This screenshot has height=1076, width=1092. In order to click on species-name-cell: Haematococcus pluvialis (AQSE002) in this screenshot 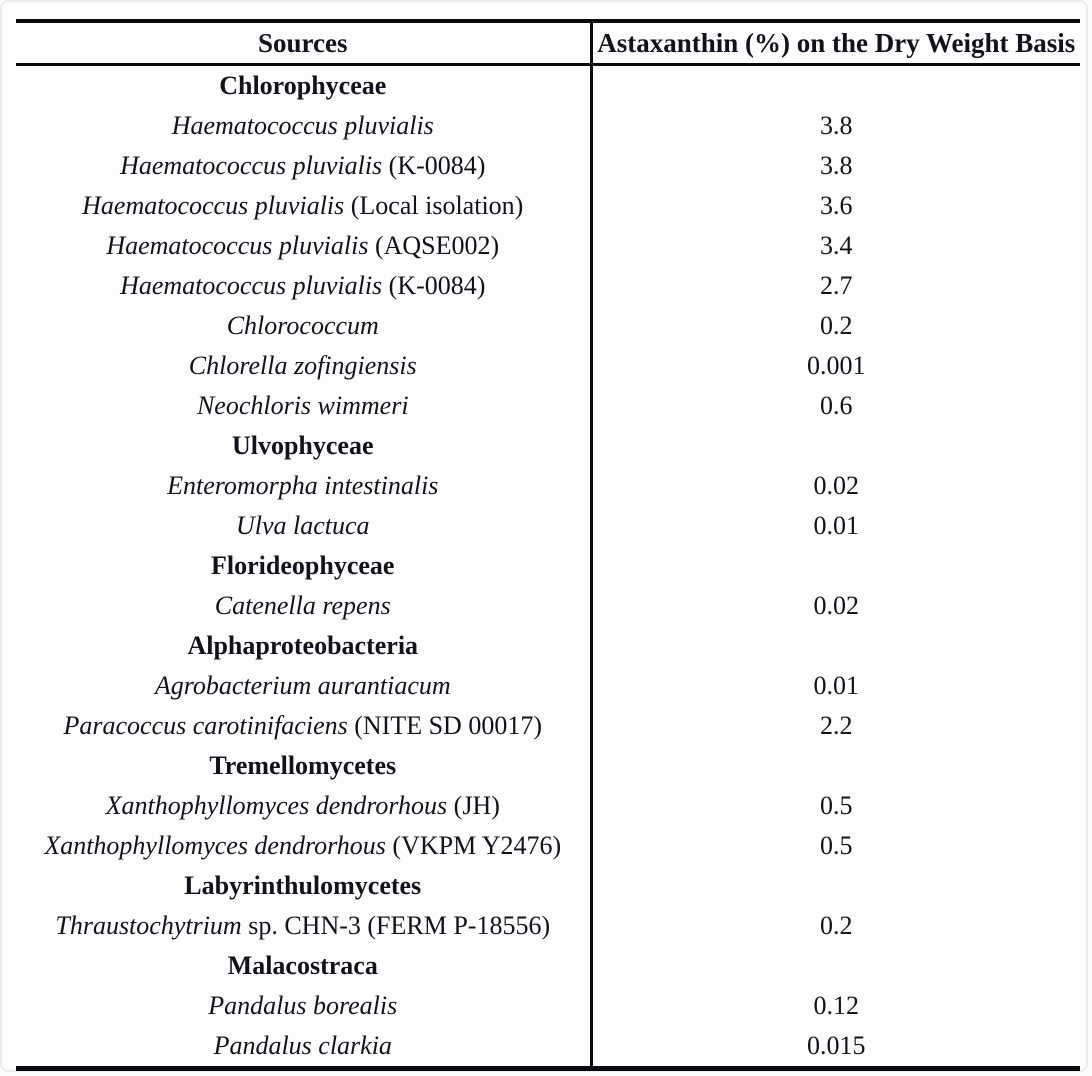, I will do `click(304, 246)`.